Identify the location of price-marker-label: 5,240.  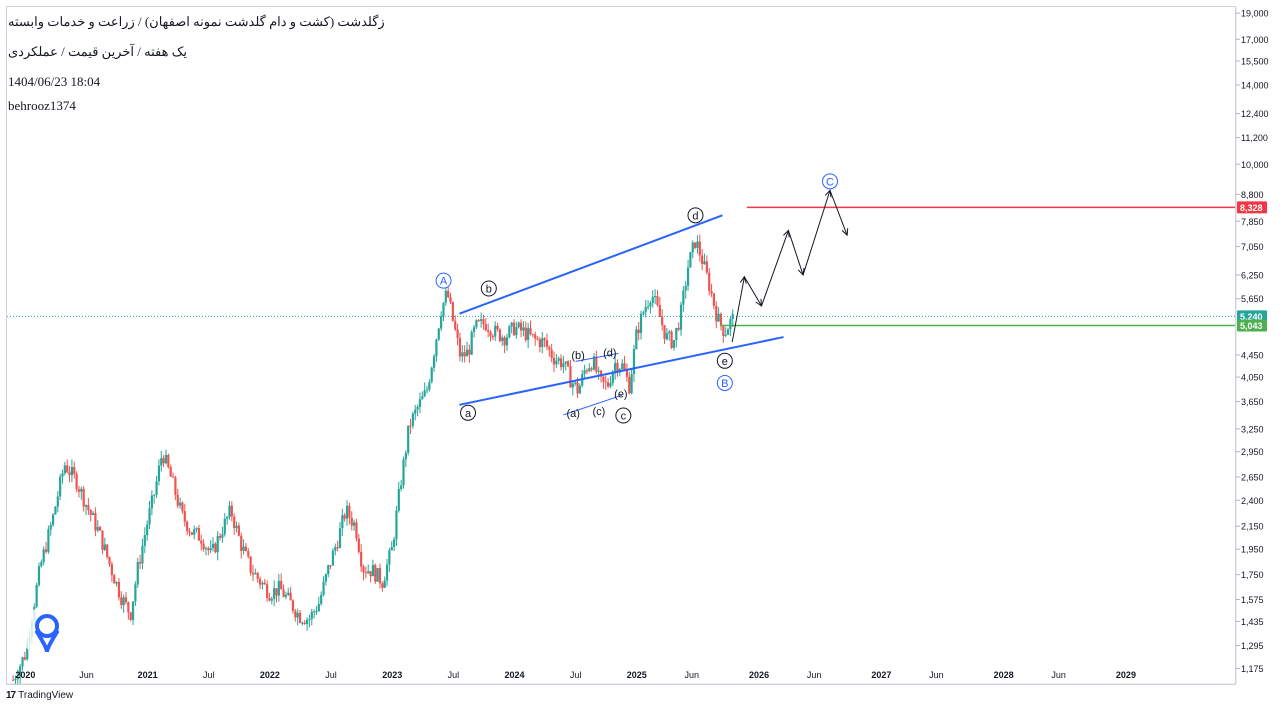
(1251, 317).